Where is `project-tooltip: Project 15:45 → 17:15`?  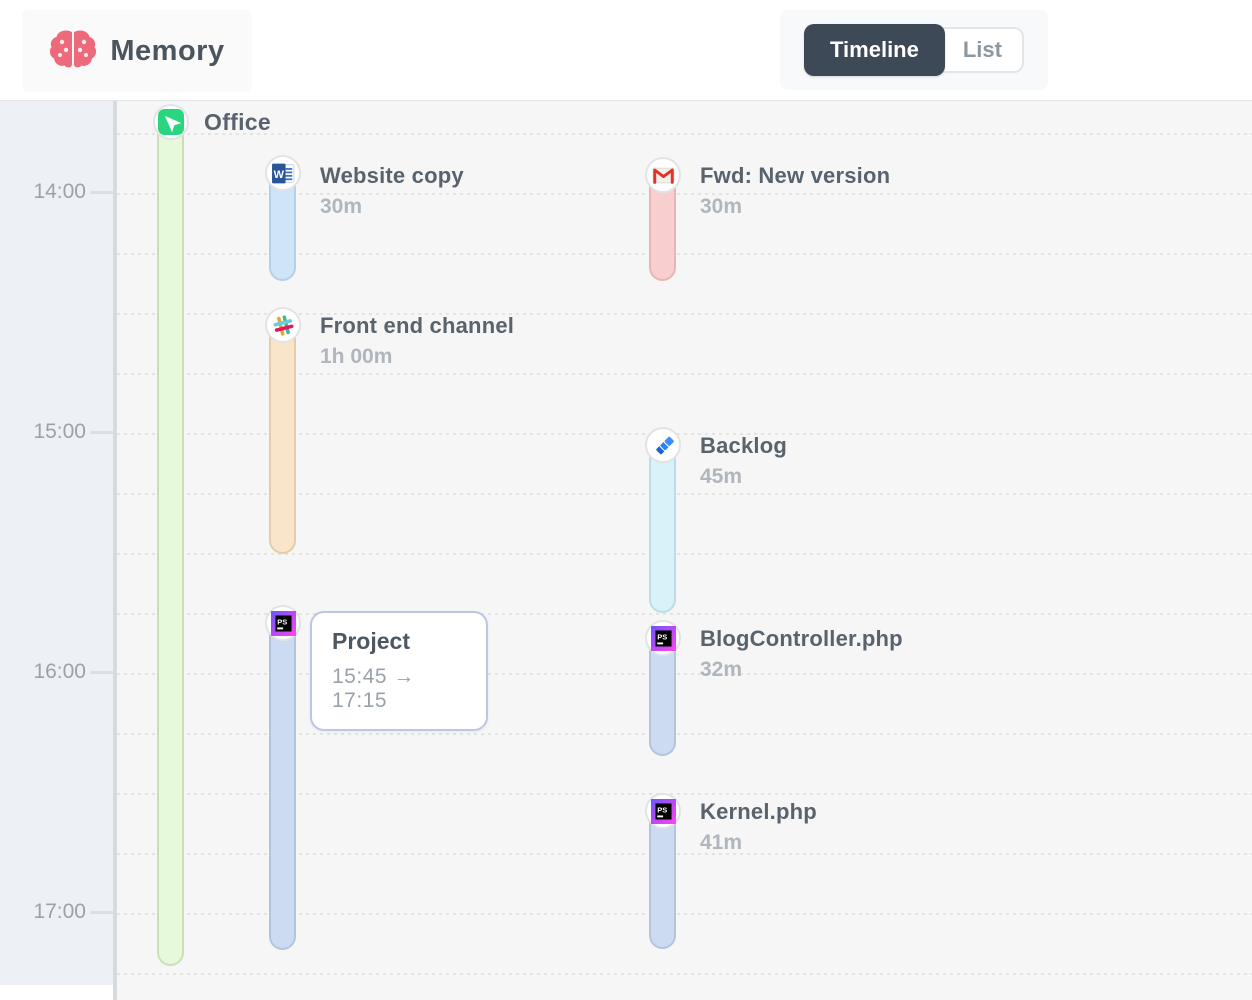 project-tooltip: Project 15:45 → 17:15 is located at coordinates (399, 671).